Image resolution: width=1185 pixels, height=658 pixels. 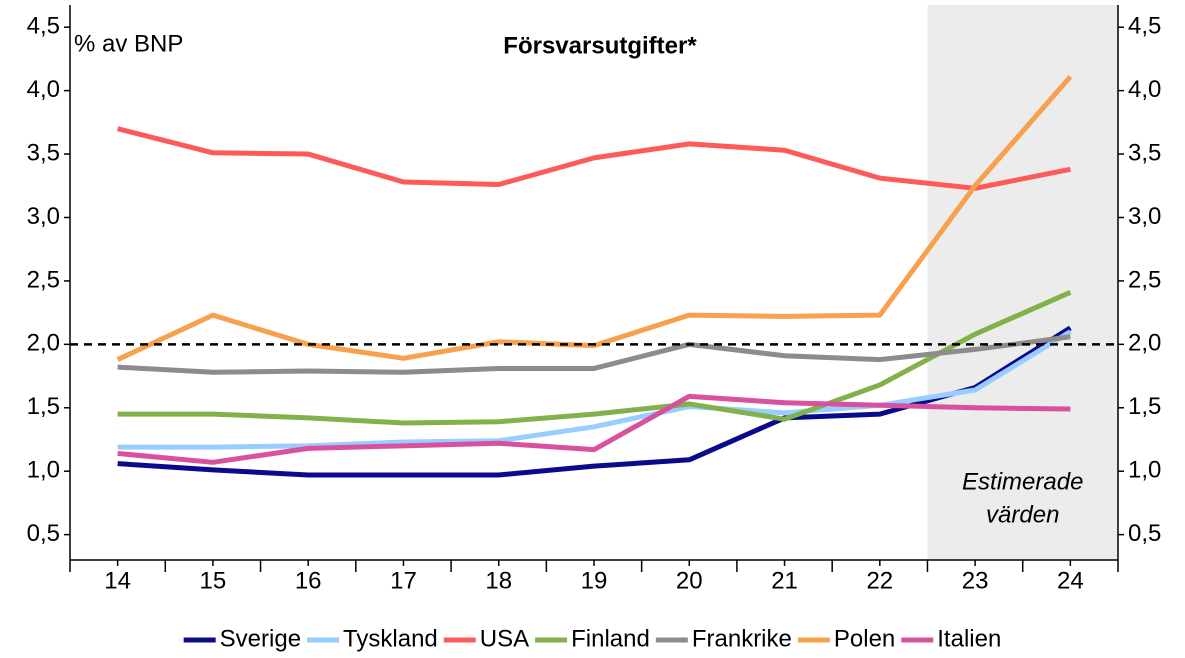 I want to click on x-tick-label: 19, so click(x=594, y=580).